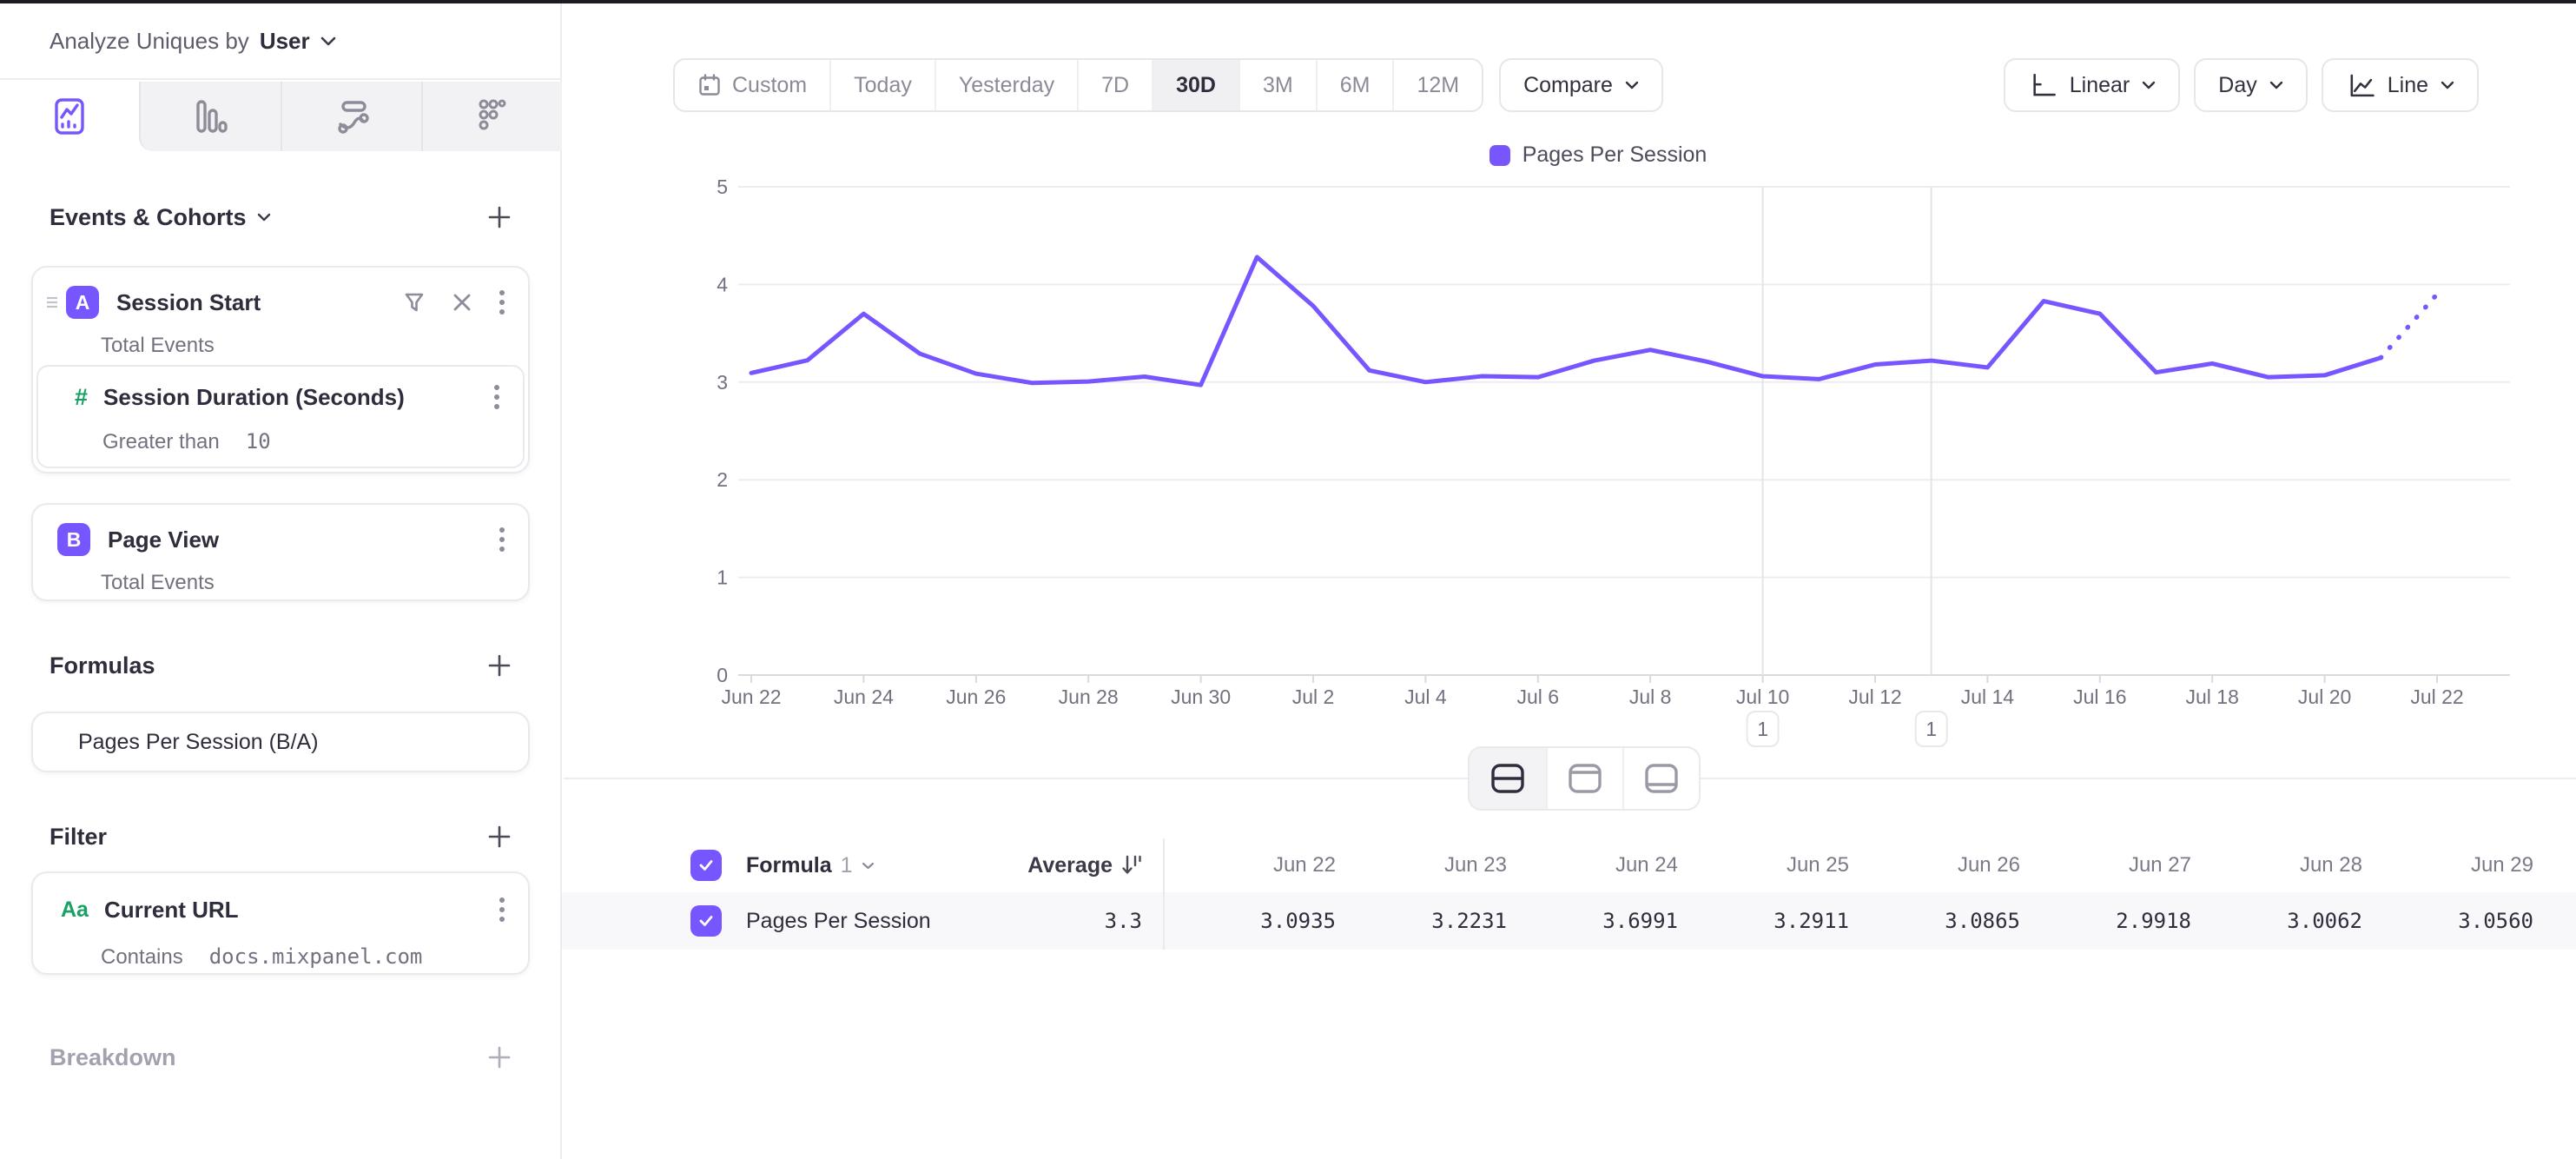 The width and height of the screenshot is (2576, 1159). I want to click on date-range-yesterday: Yesterday, so click(1006, 85).